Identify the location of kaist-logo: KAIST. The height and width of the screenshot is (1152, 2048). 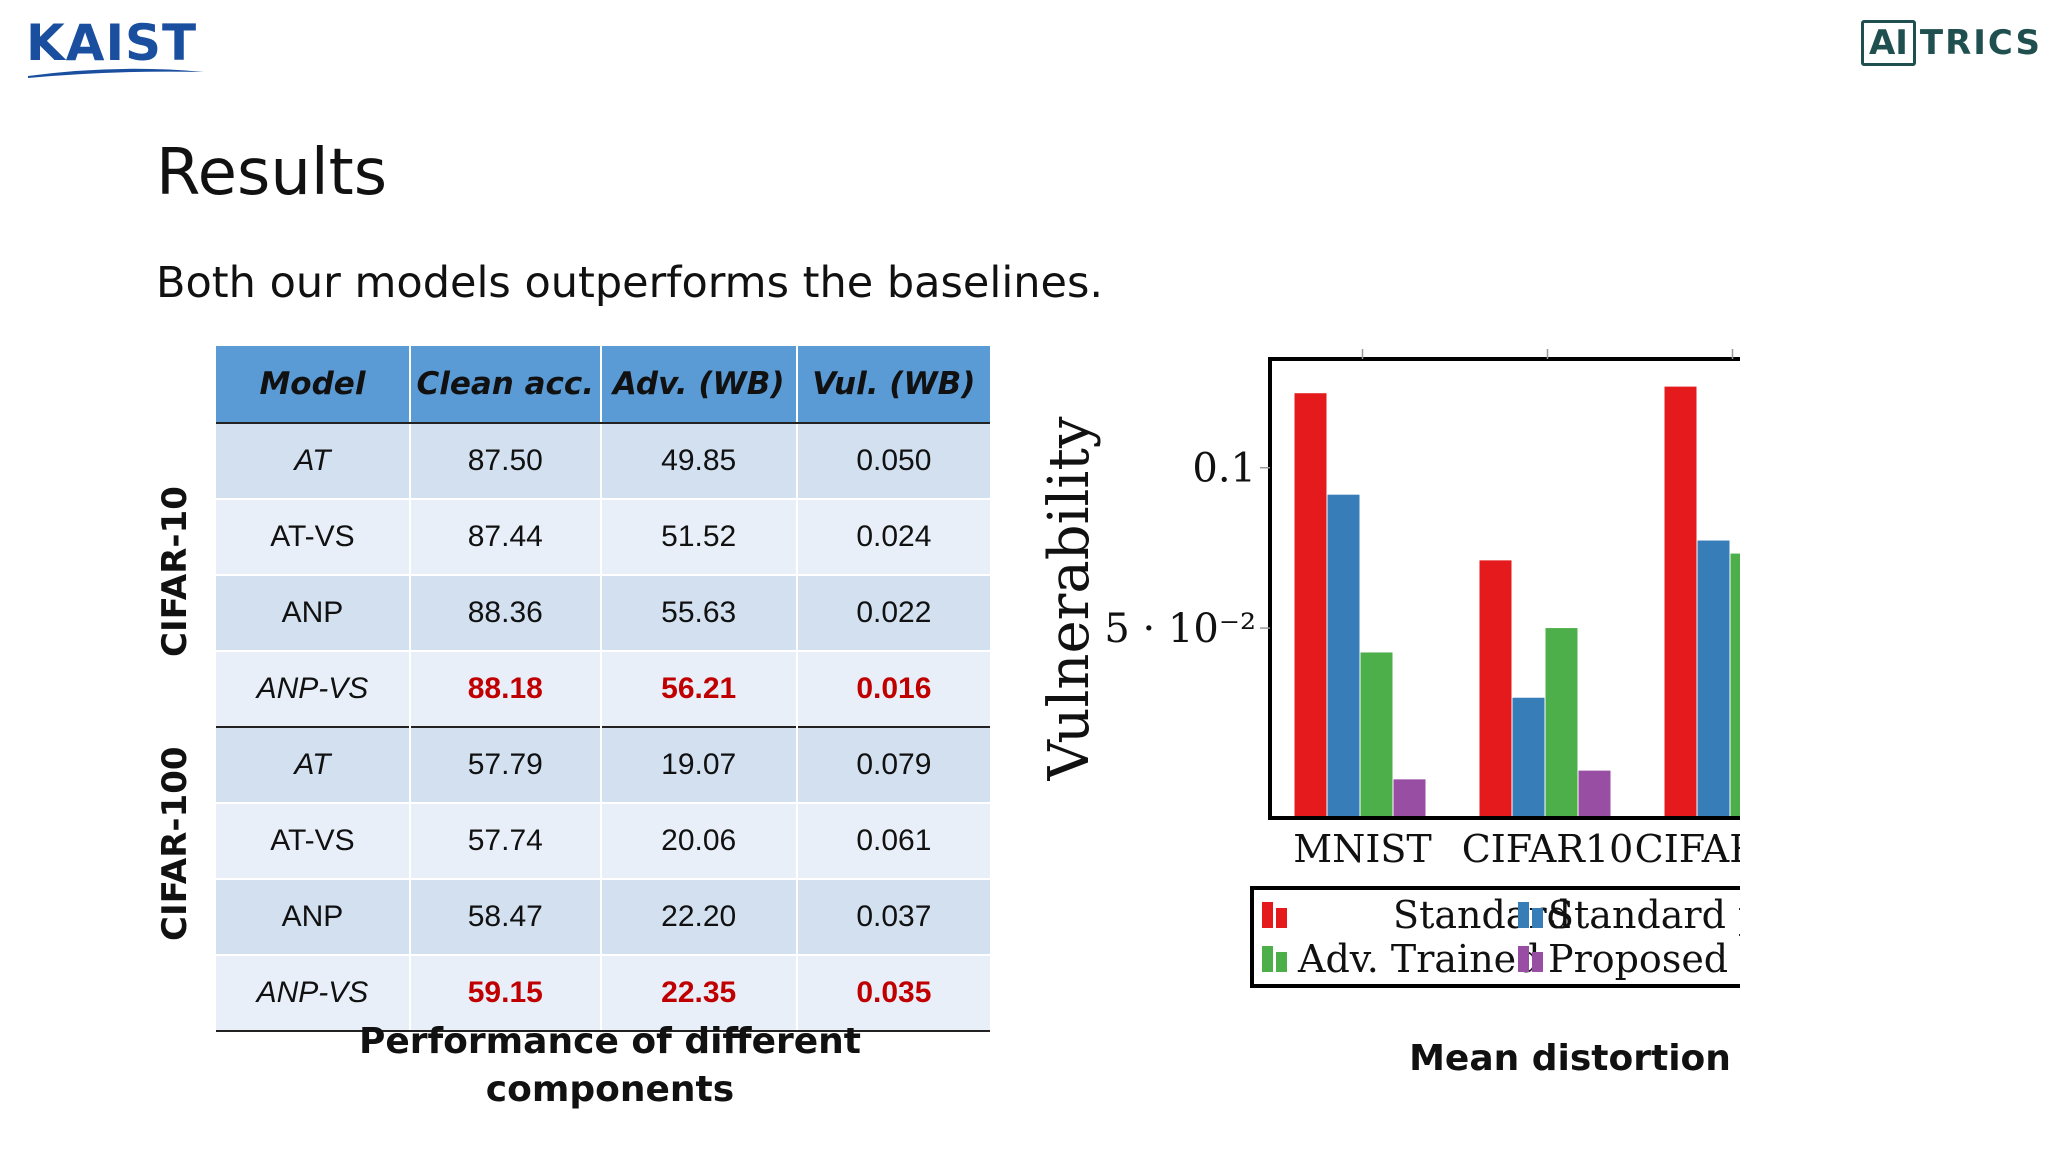
(116, 47).